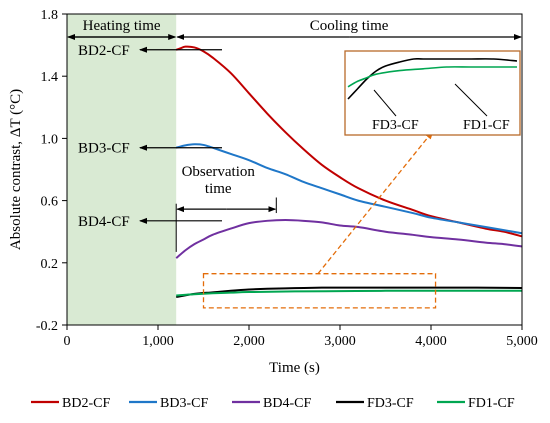 Image resolution: width=550 pixels, height=423 pixels. What do you see at coordinates (104, 51) in the screenshot?
I see `curve-label-bd2-cf: BD2-CF` at bounding box center [104, 51].